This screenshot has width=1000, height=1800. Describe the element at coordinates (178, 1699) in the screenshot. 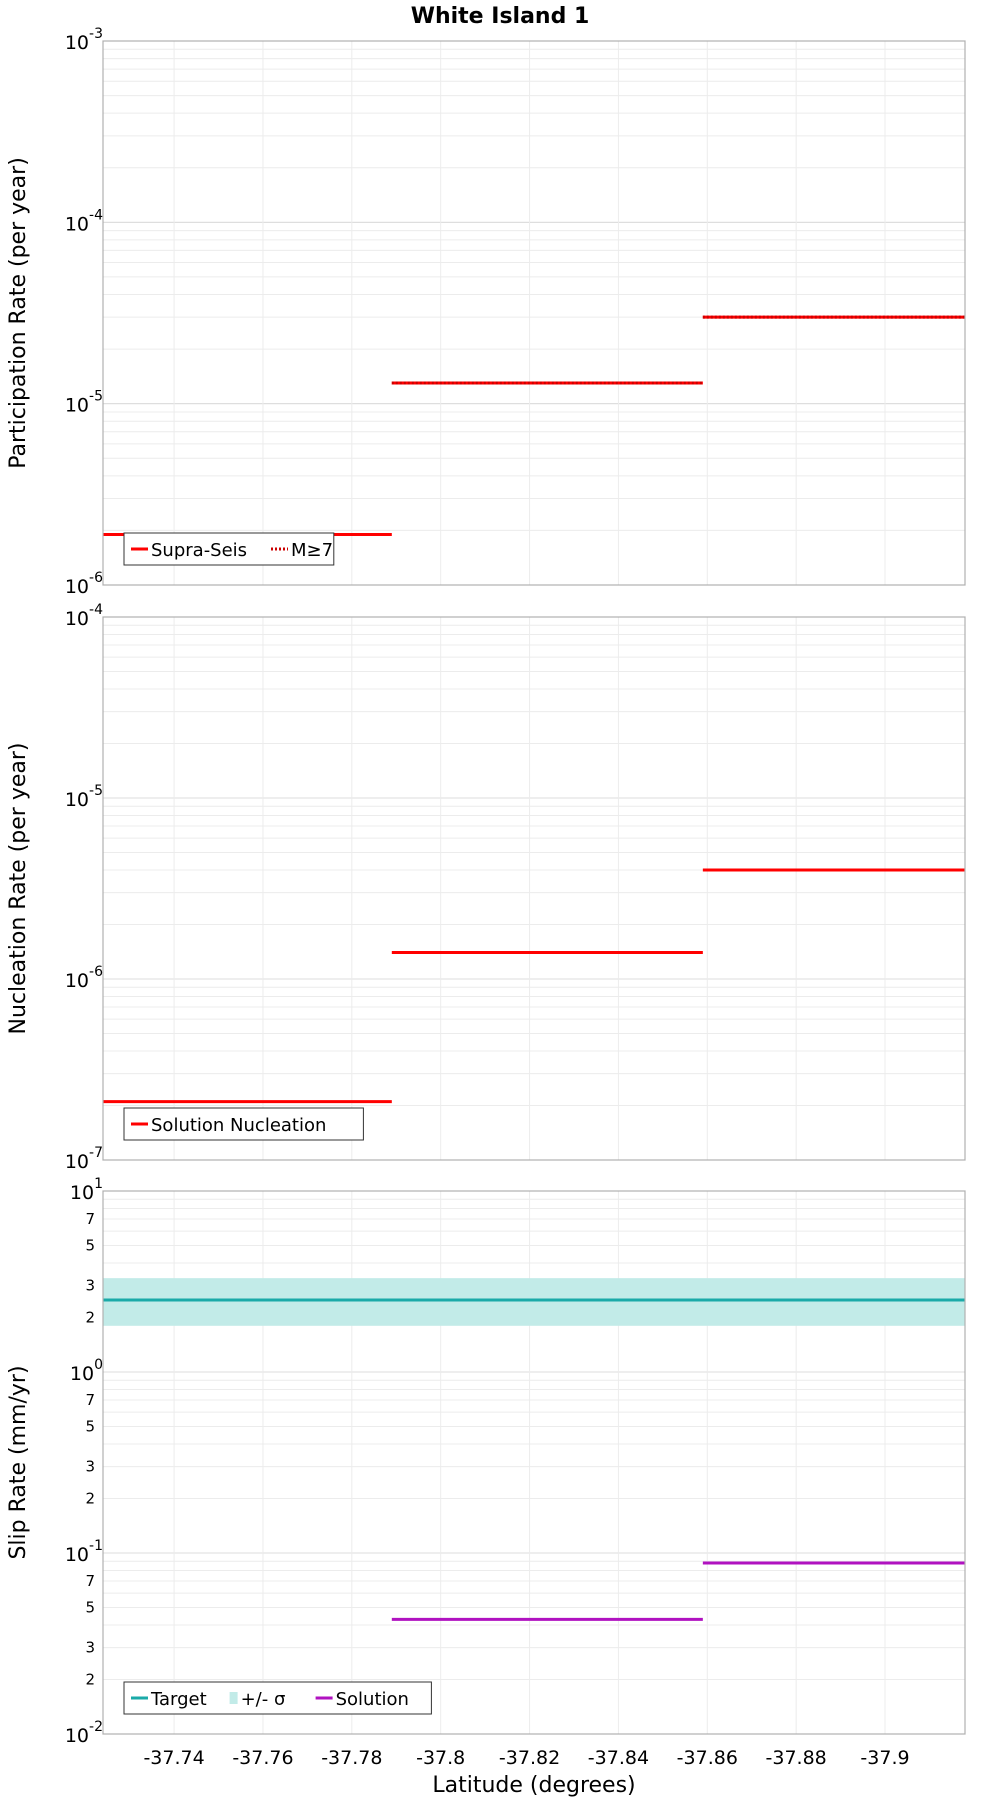

I see `legend-label: Target` at that location.